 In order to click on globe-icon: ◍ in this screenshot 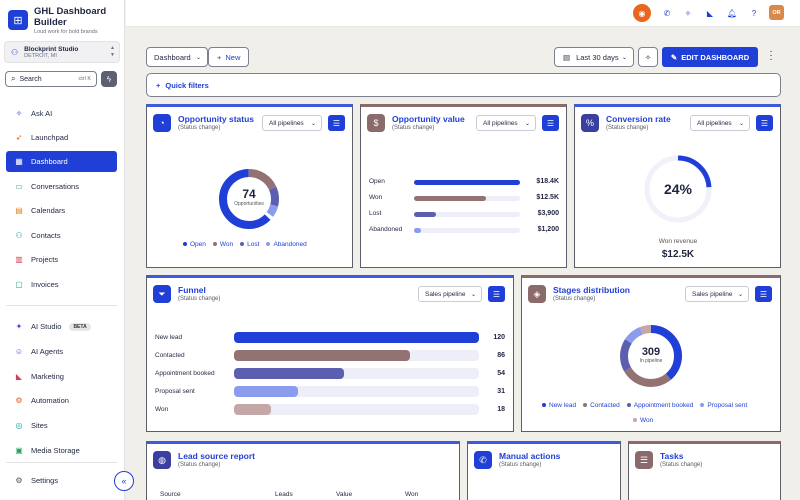, I will do `click(162, 460)`.